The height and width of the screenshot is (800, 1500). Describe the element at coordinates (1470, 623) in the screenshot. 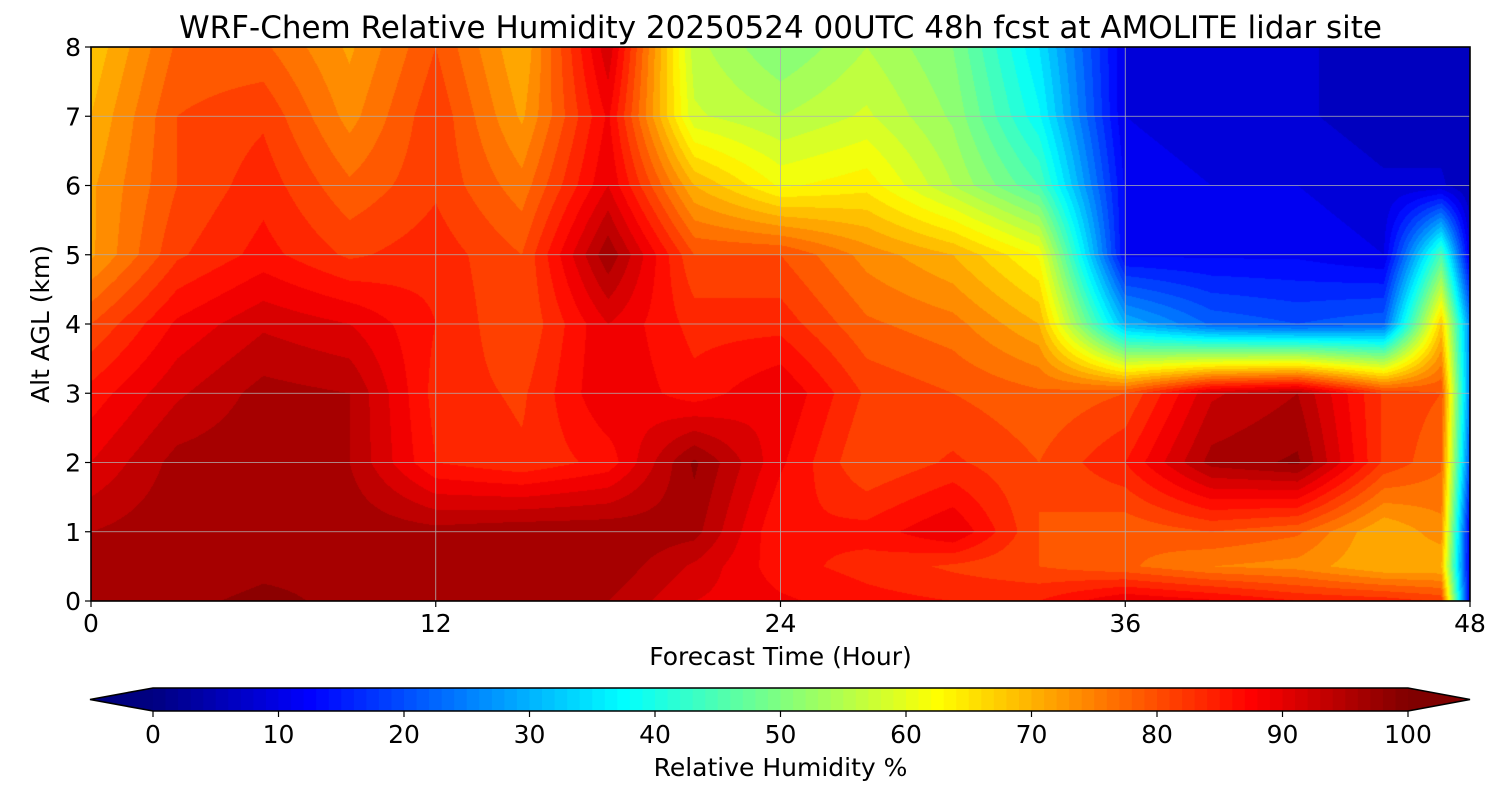

I see `x-tick-label: 48` at that location.